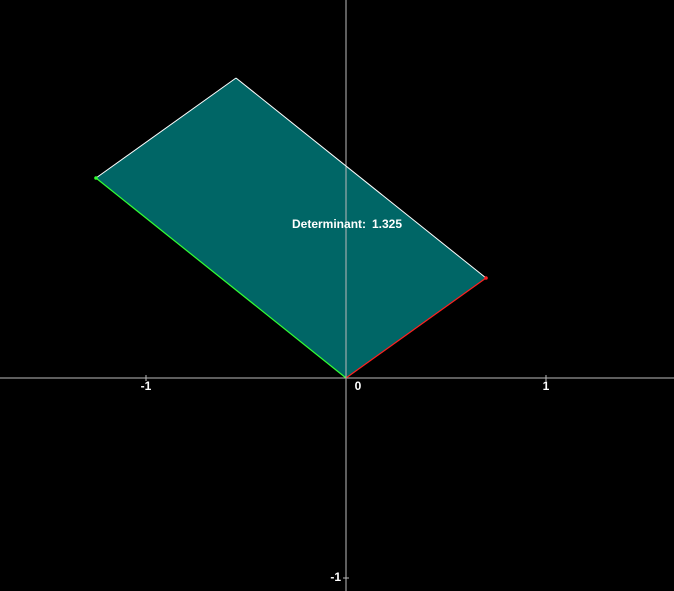 This screenshot has width=674, height=591. Describe the element at coordinates (329, 224) in the screenshot. I see `determinant-label: Determinant:` at that location.